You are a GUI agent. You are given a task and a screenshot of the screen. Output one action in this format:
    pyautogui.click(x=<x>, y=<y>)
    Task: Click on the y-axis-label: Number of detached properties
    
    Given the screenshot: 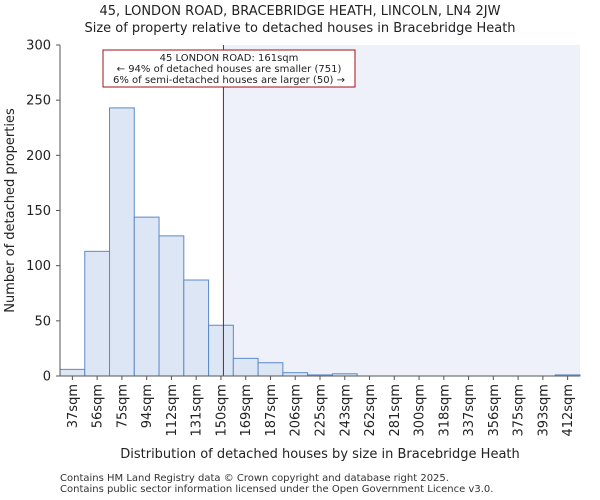 What is the action you would take?
    pyautogui.click(x=10, y=210)
    